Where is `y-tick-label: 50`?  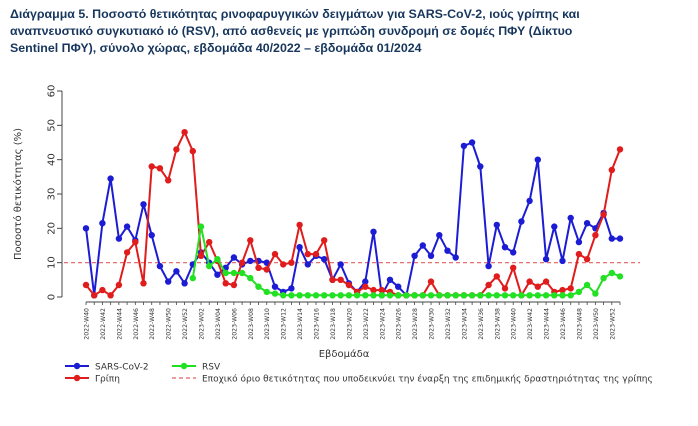 y-tick-label: 50 is located at coordinates (52, 125).